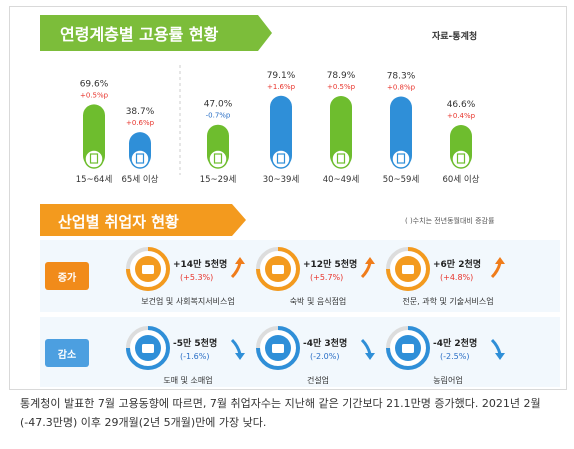 This screenshot has width=574, height=449. Describe the element at coordinates (447, 301) in the screenshot. I see `industry-name: 전문, 과학 및 기술서비스업` at that location.